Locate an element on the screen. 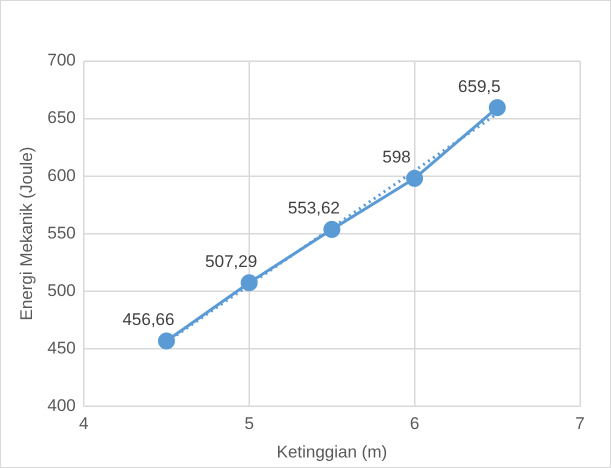  y-tick-label: 700 is located at coordinates (61, 60).